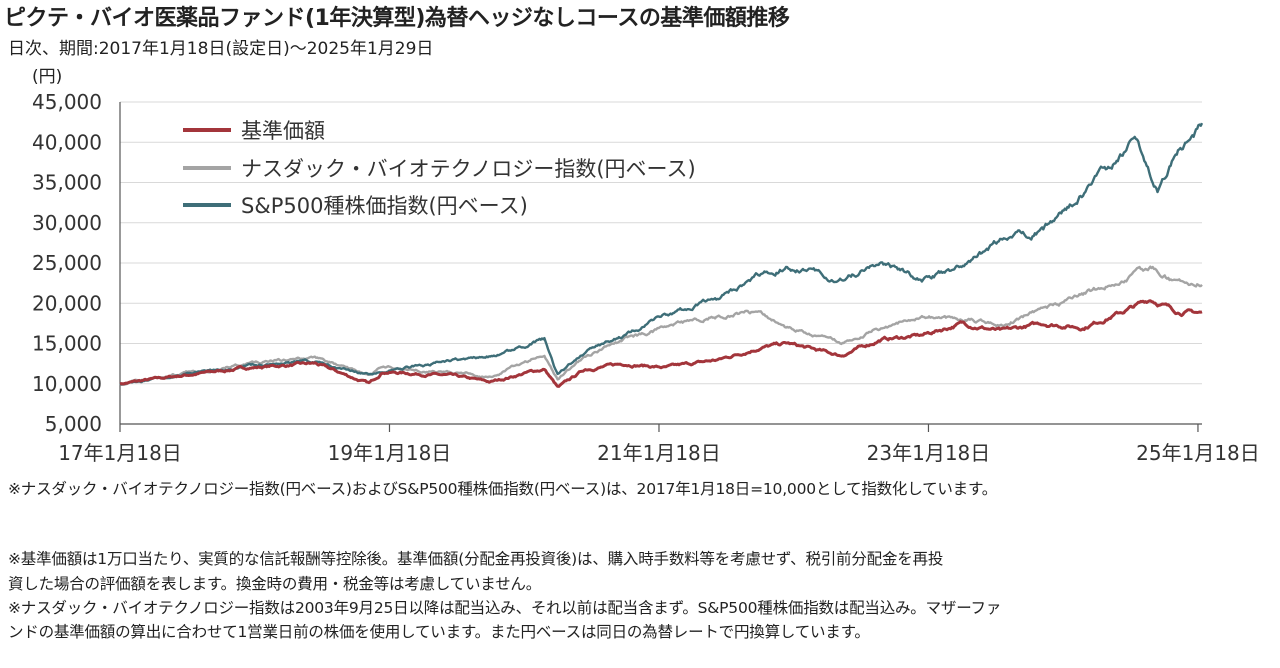  Describe the element at coordinates (397, 18) in the screenshot. I see `page-title: ピクテ・バイオ医薬品ファンド(1年決算型)為替ヘッジなしコースの基準価額推移` at that location.